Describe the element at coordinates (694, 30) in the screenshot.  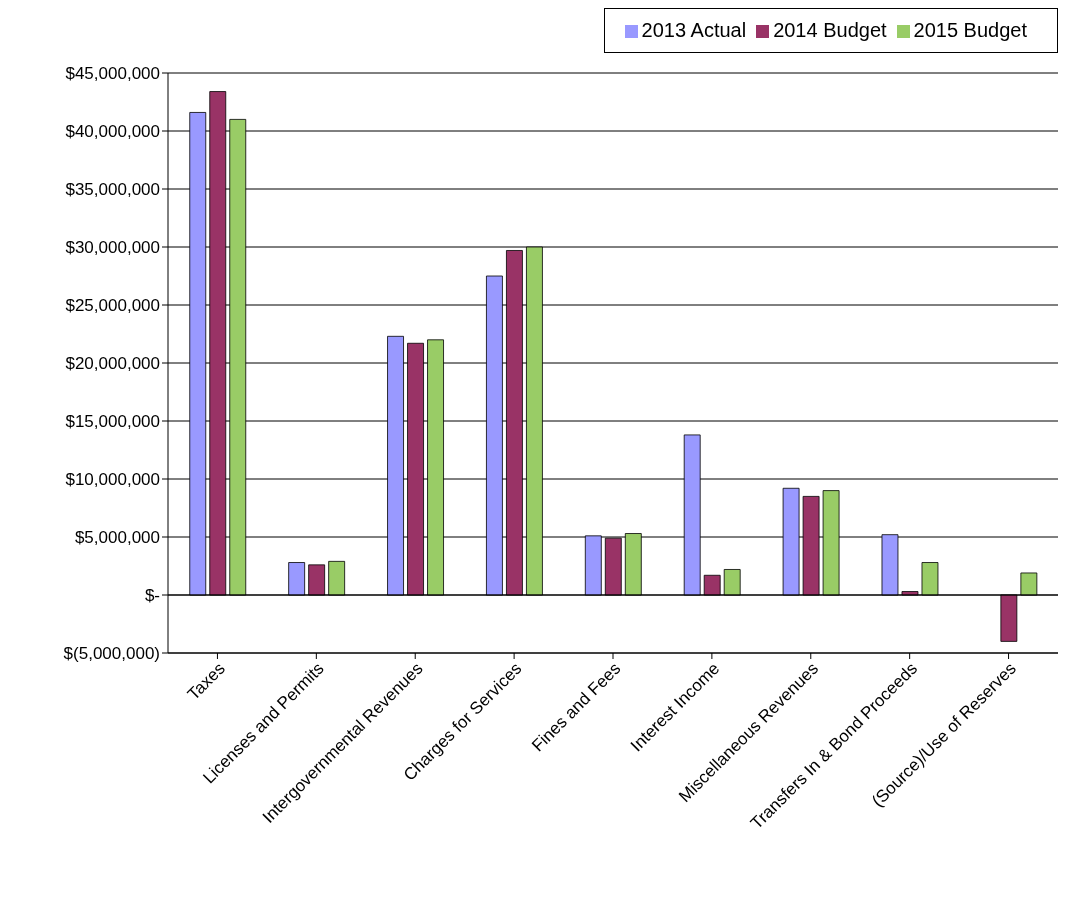
I see `legend-label: 2013 Actual` at that location.